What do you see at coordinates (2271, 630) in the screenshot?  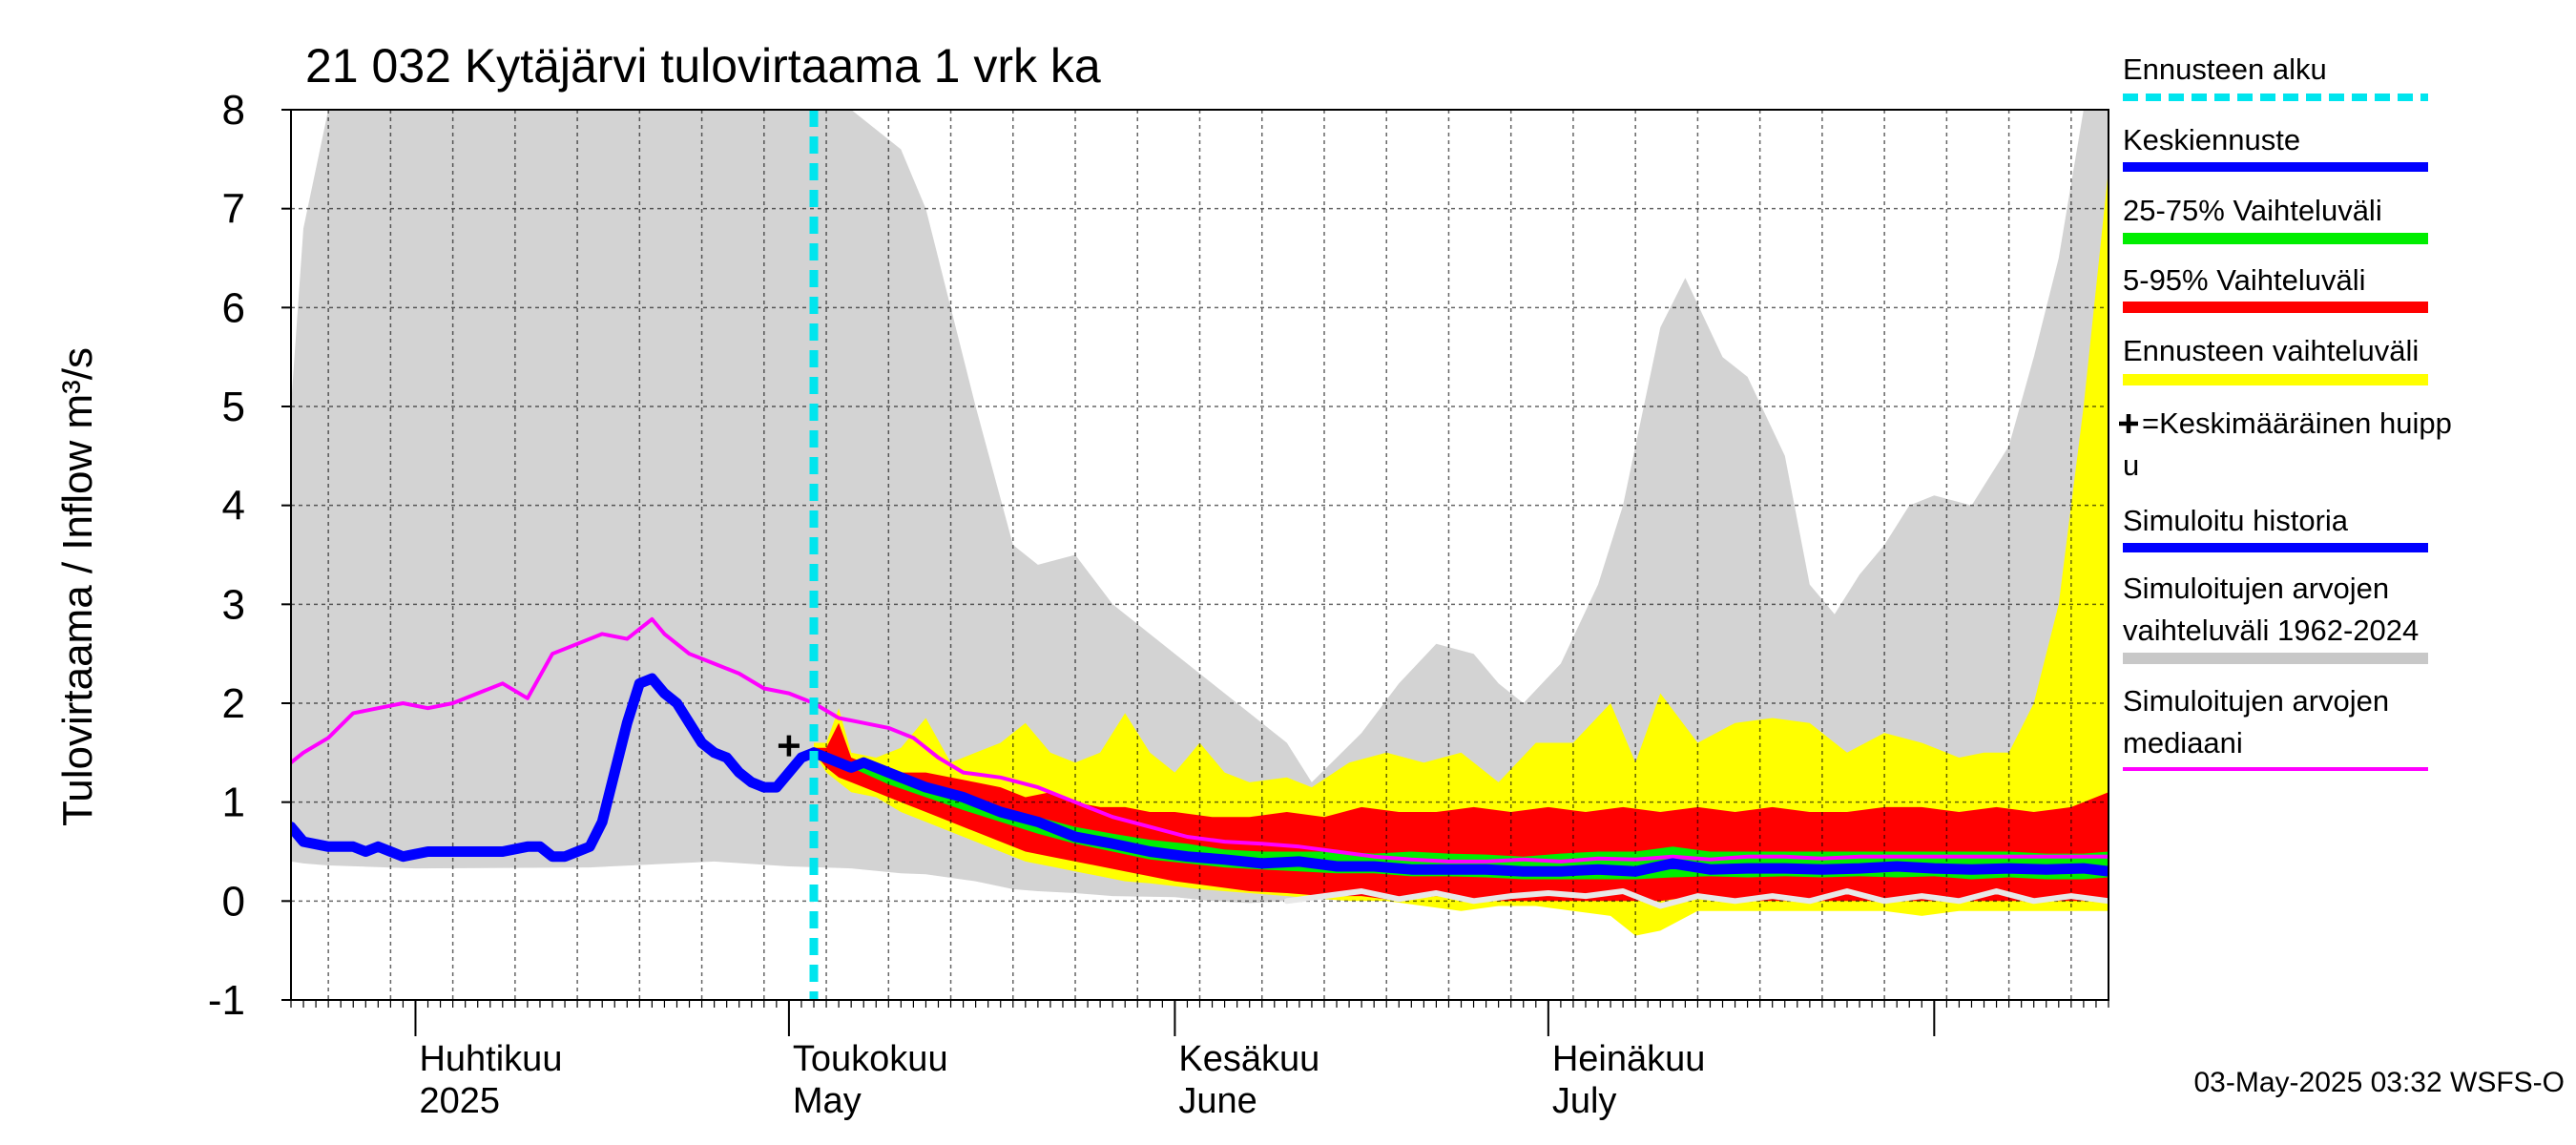 I see `legend-label-line2: vaihteluväli 1962-2024` at bounding box center [2271, 630].